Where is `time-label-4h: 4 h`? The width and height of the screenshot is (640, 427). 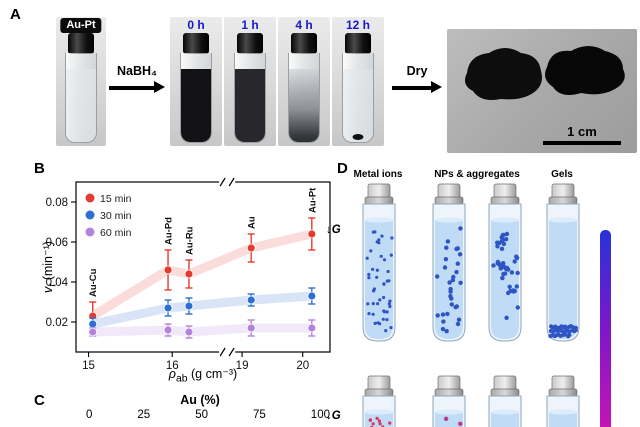
time-label-4h: 4 h is located at coordinates (304, 25).